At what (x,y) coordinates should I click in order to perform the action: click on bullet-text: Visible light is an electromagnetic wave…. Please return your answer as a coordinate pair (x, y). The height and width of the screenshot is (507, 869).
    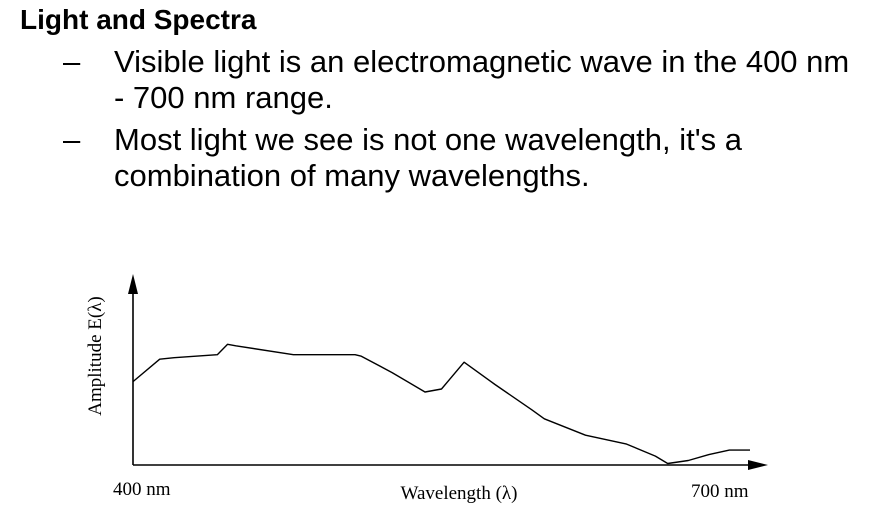
    Looking at the image, I should click on (482, 79).